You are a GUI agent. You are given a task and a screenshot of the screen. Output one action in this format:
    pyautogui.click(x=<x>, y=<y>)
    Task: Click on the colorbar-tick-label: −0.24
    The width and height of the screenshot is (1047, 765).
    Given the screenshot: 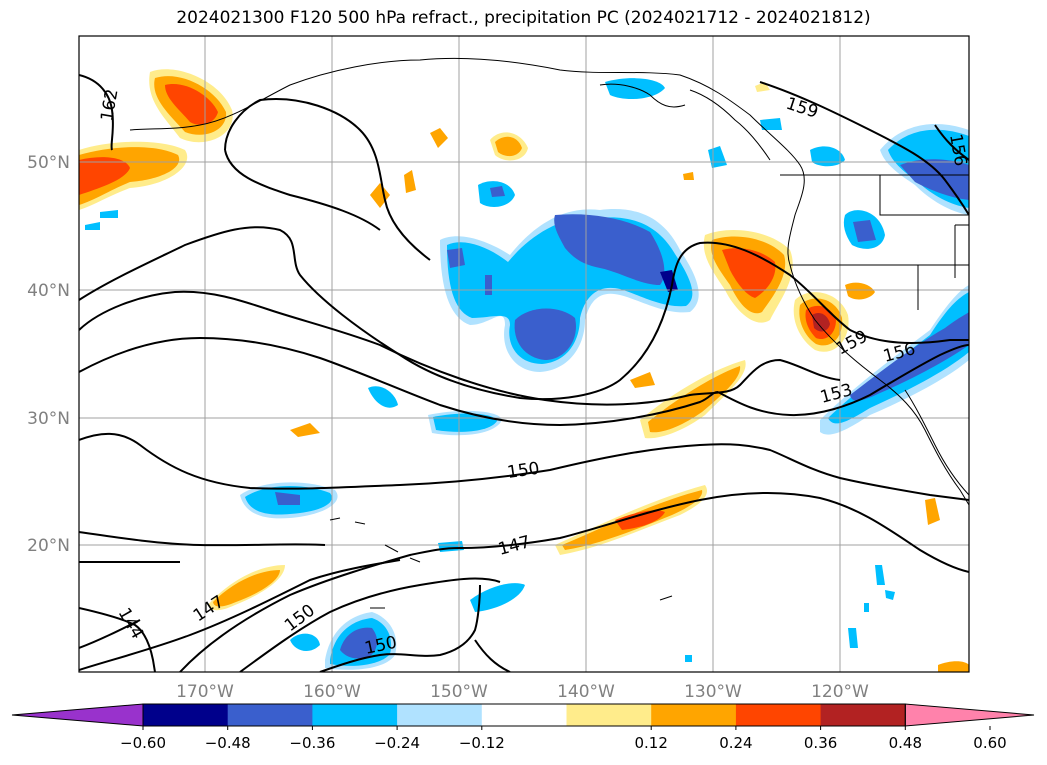 What is the action you would take?
    pyautogui.click(x=397, y=743)
    